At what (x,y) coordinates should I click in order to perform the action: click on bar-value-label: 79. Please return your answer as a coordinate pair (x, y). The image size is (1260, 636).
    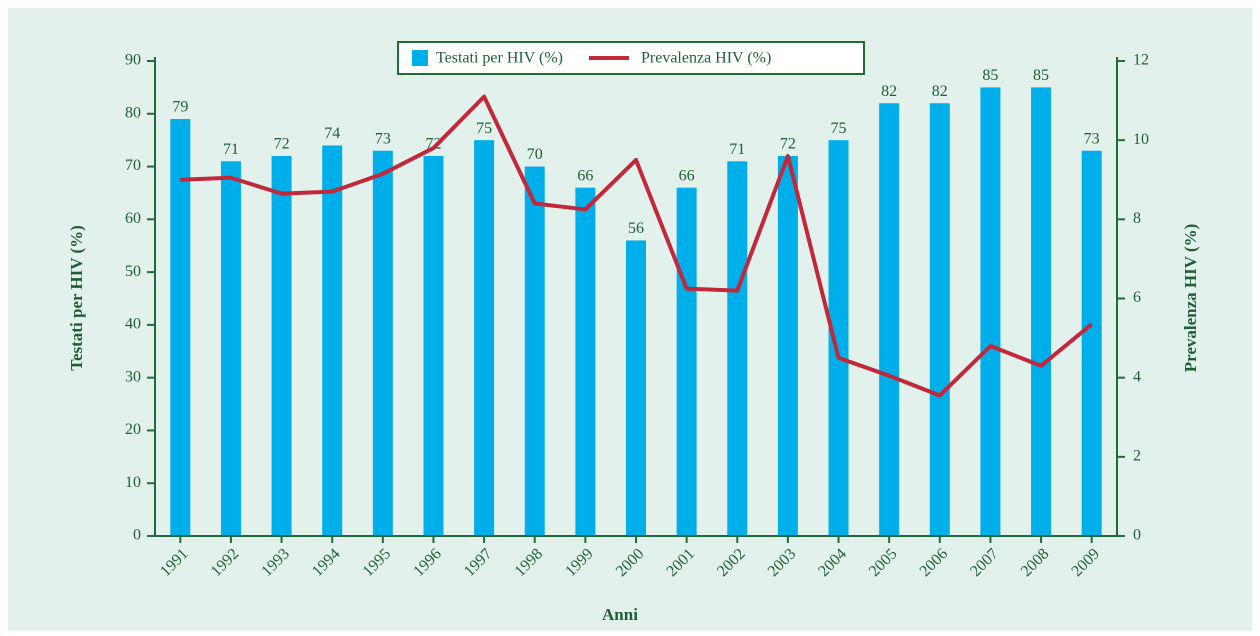
    Looking at the image, I should click on (180, 107).